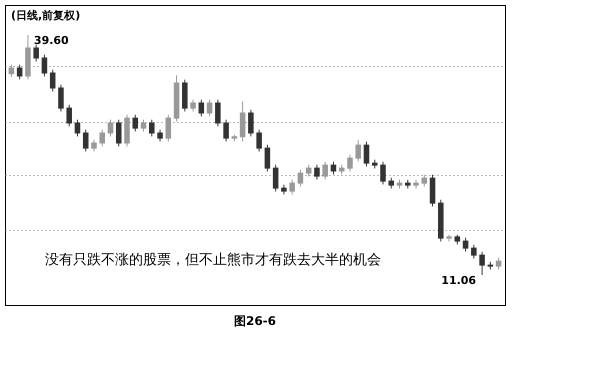 The image size is (610, 366). I want to click on annotation: 11.06, so click(458, 280).